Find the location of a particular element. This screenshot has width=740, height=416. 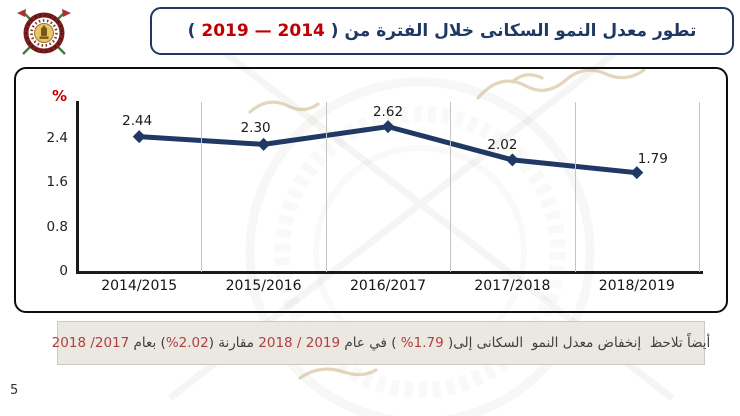

x-category-label: 2016/2017 is located at coordinates (388, 286).